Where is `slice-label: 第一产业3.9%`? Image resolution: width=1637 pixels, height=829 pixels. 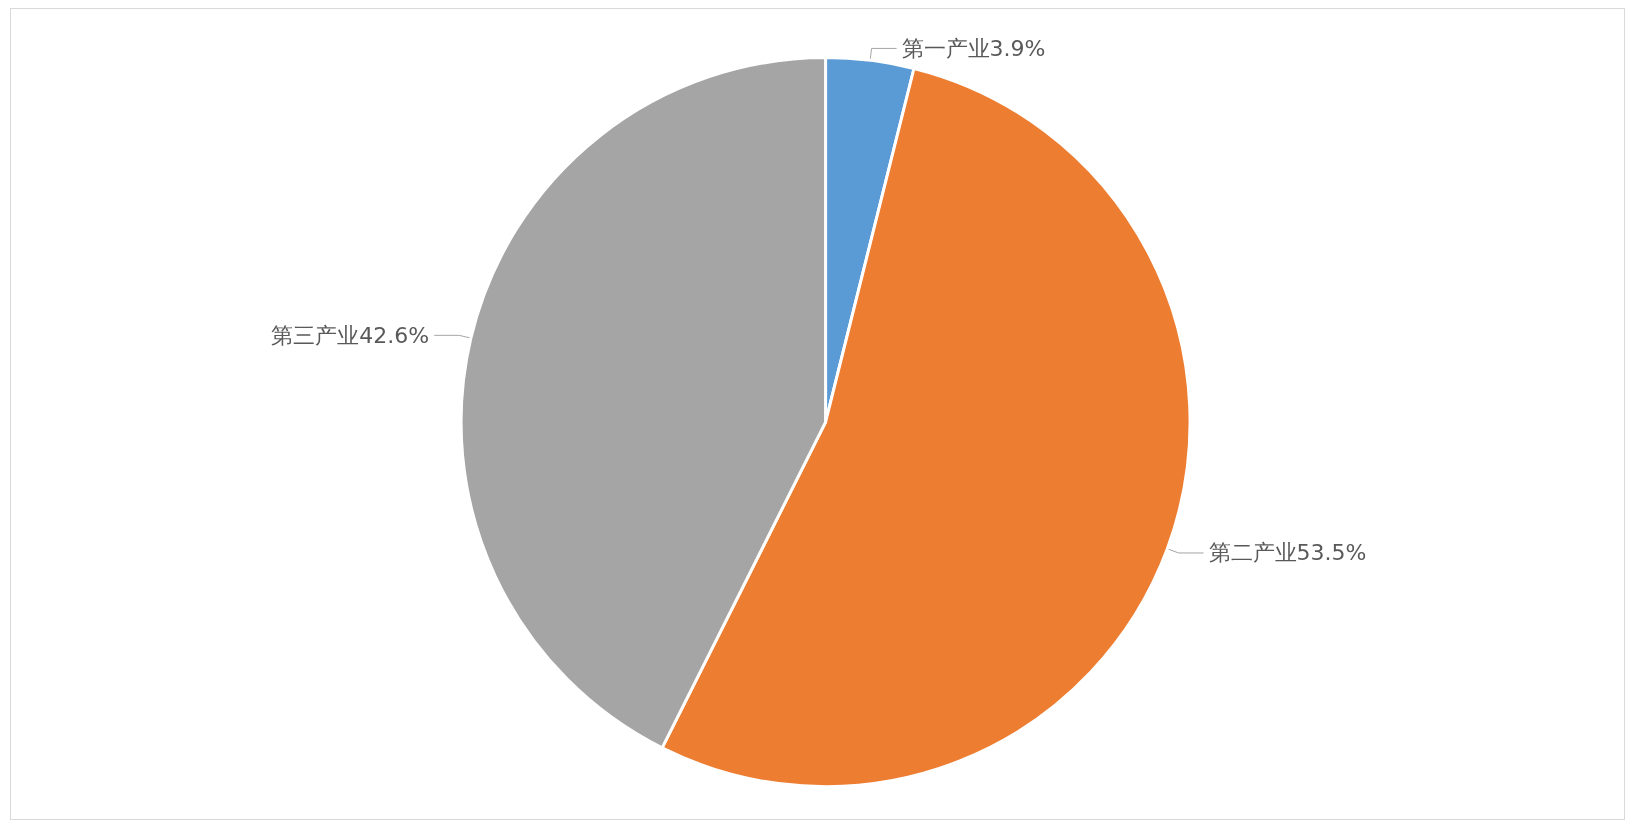
slice-label: 第一产业3.9% is located at coordinates (973, 48).